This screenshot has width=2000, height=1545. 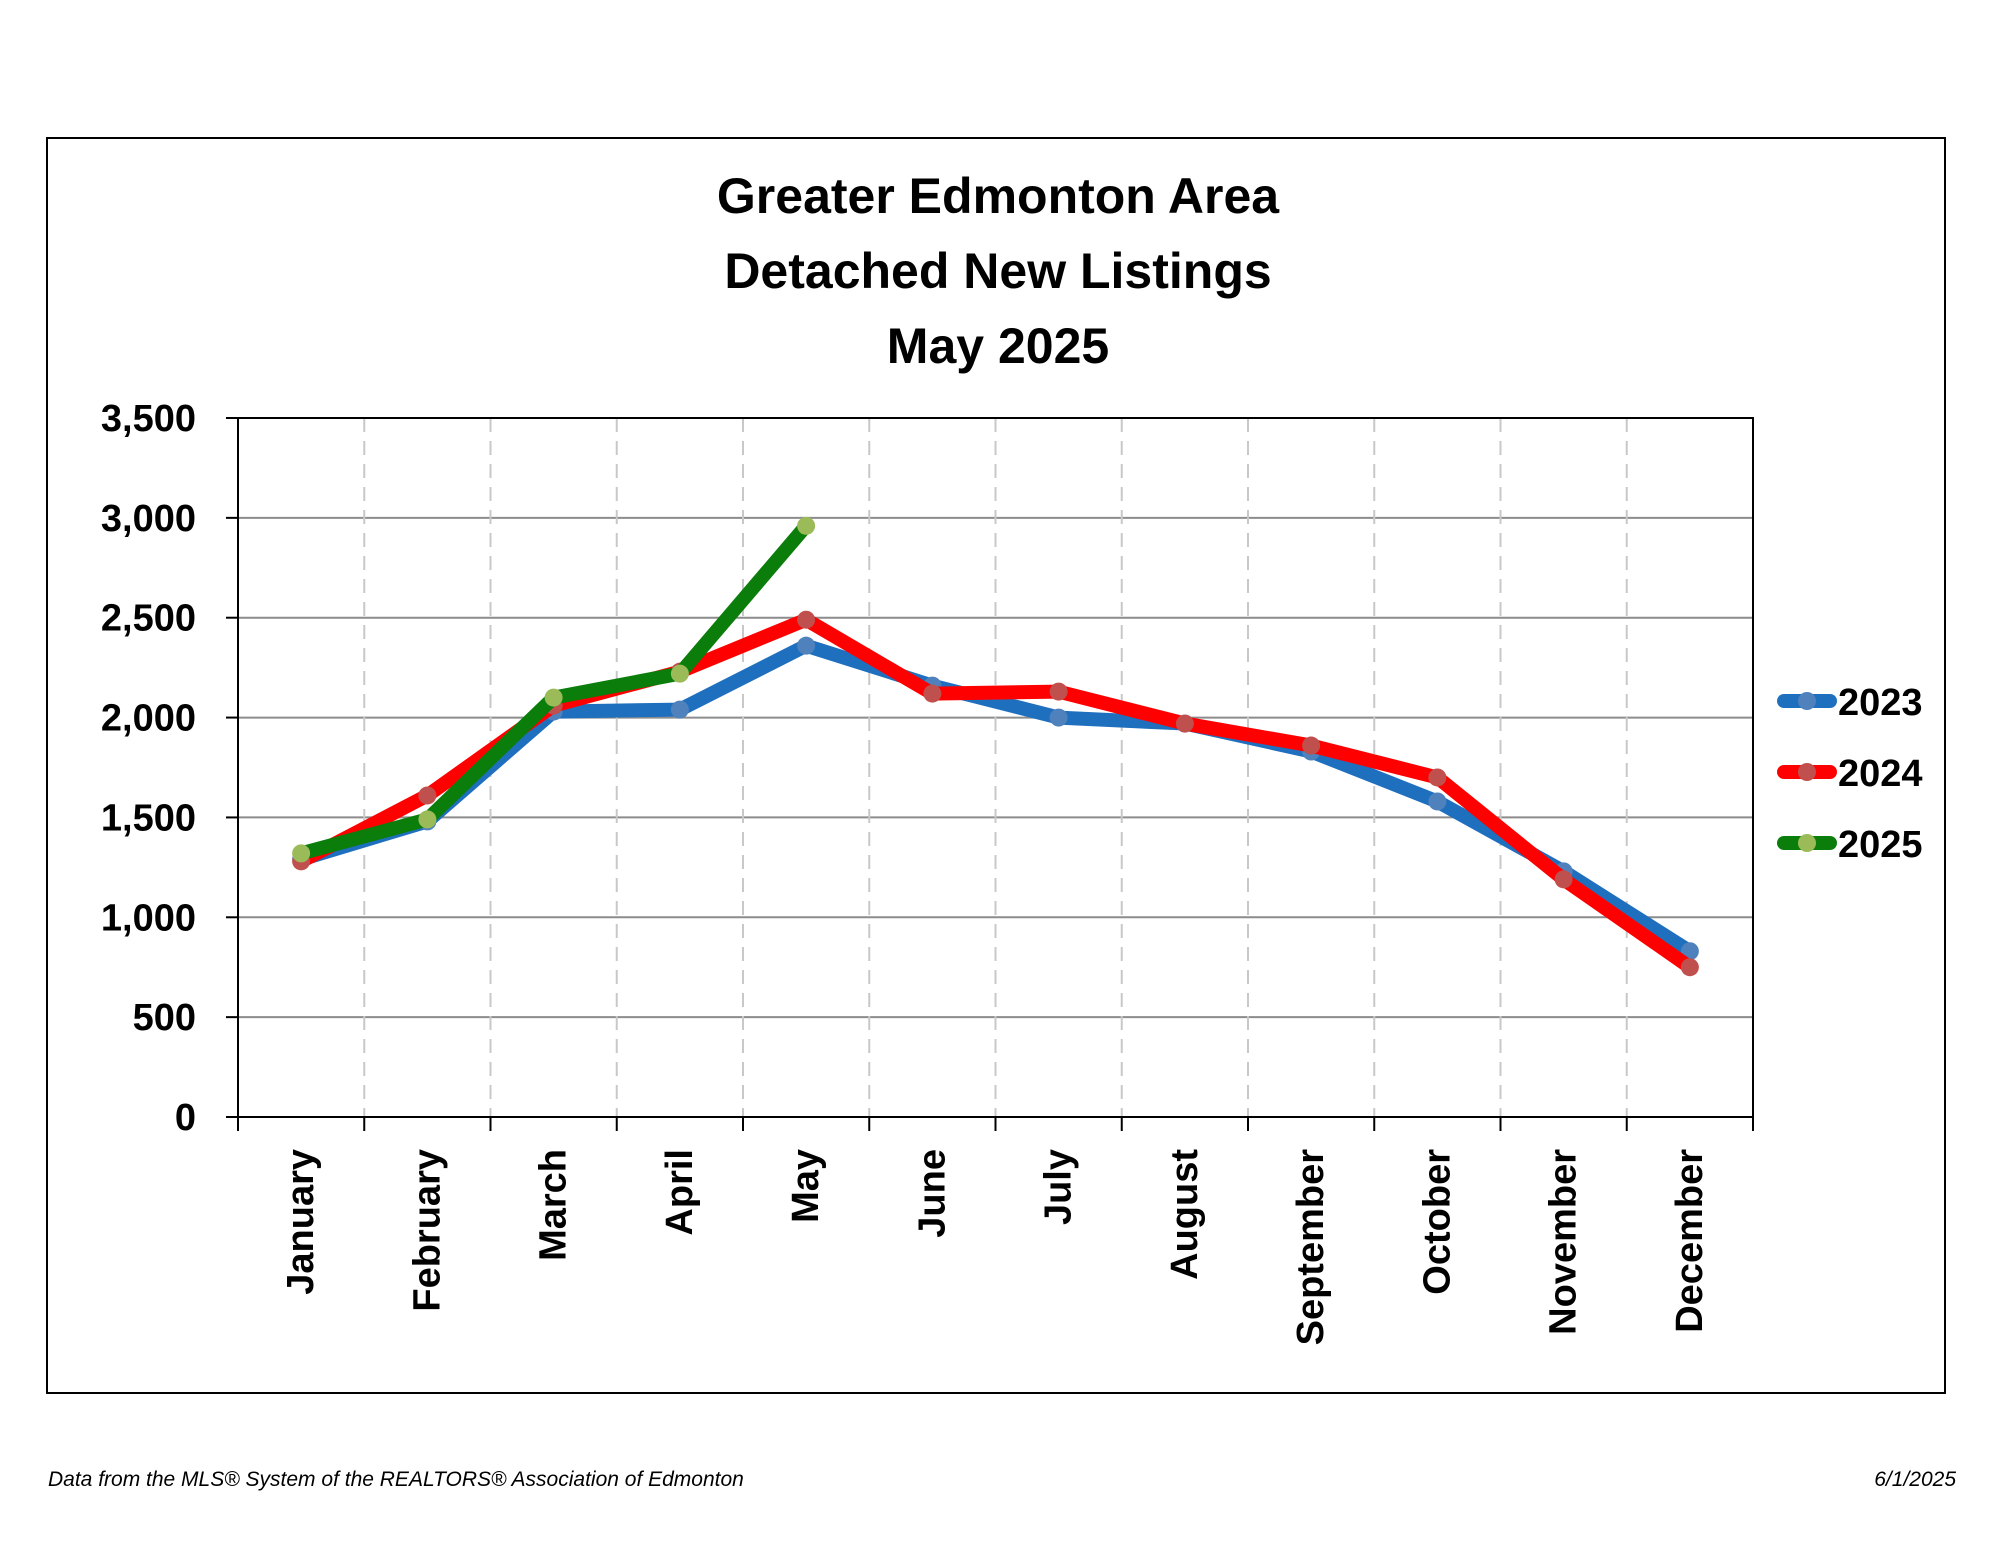 I want to click on x-tick-label: September, so click(x=1311, y=1247).